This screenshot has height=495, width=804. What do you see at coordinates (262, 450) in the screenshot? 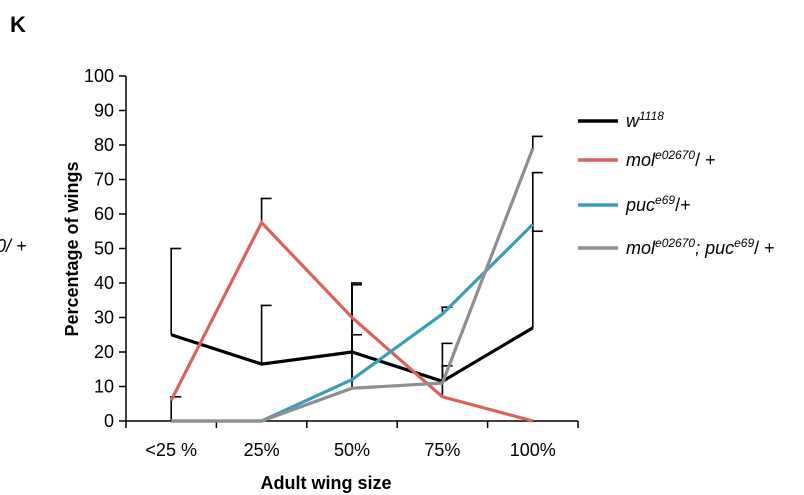
I see `x-tick-label: 25%` at bounding box center [262, 450].